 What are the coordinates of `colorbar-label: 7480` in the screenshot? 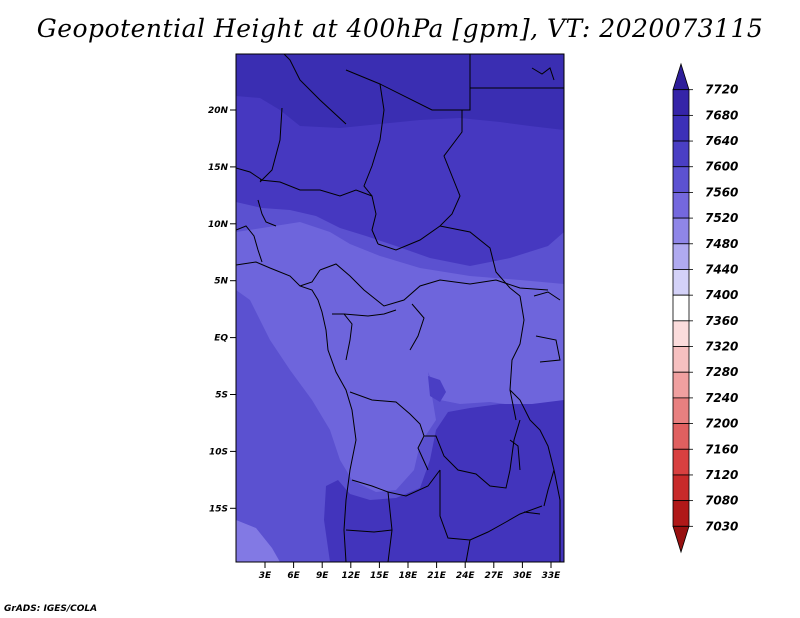 It's located at (721, 244).